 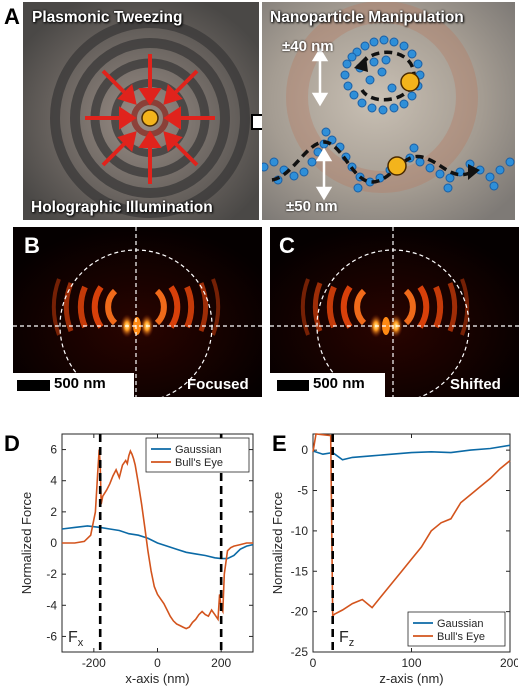 I want to click on panel-b-field-map: 500 nm Focused, so click(x=137, y=312).